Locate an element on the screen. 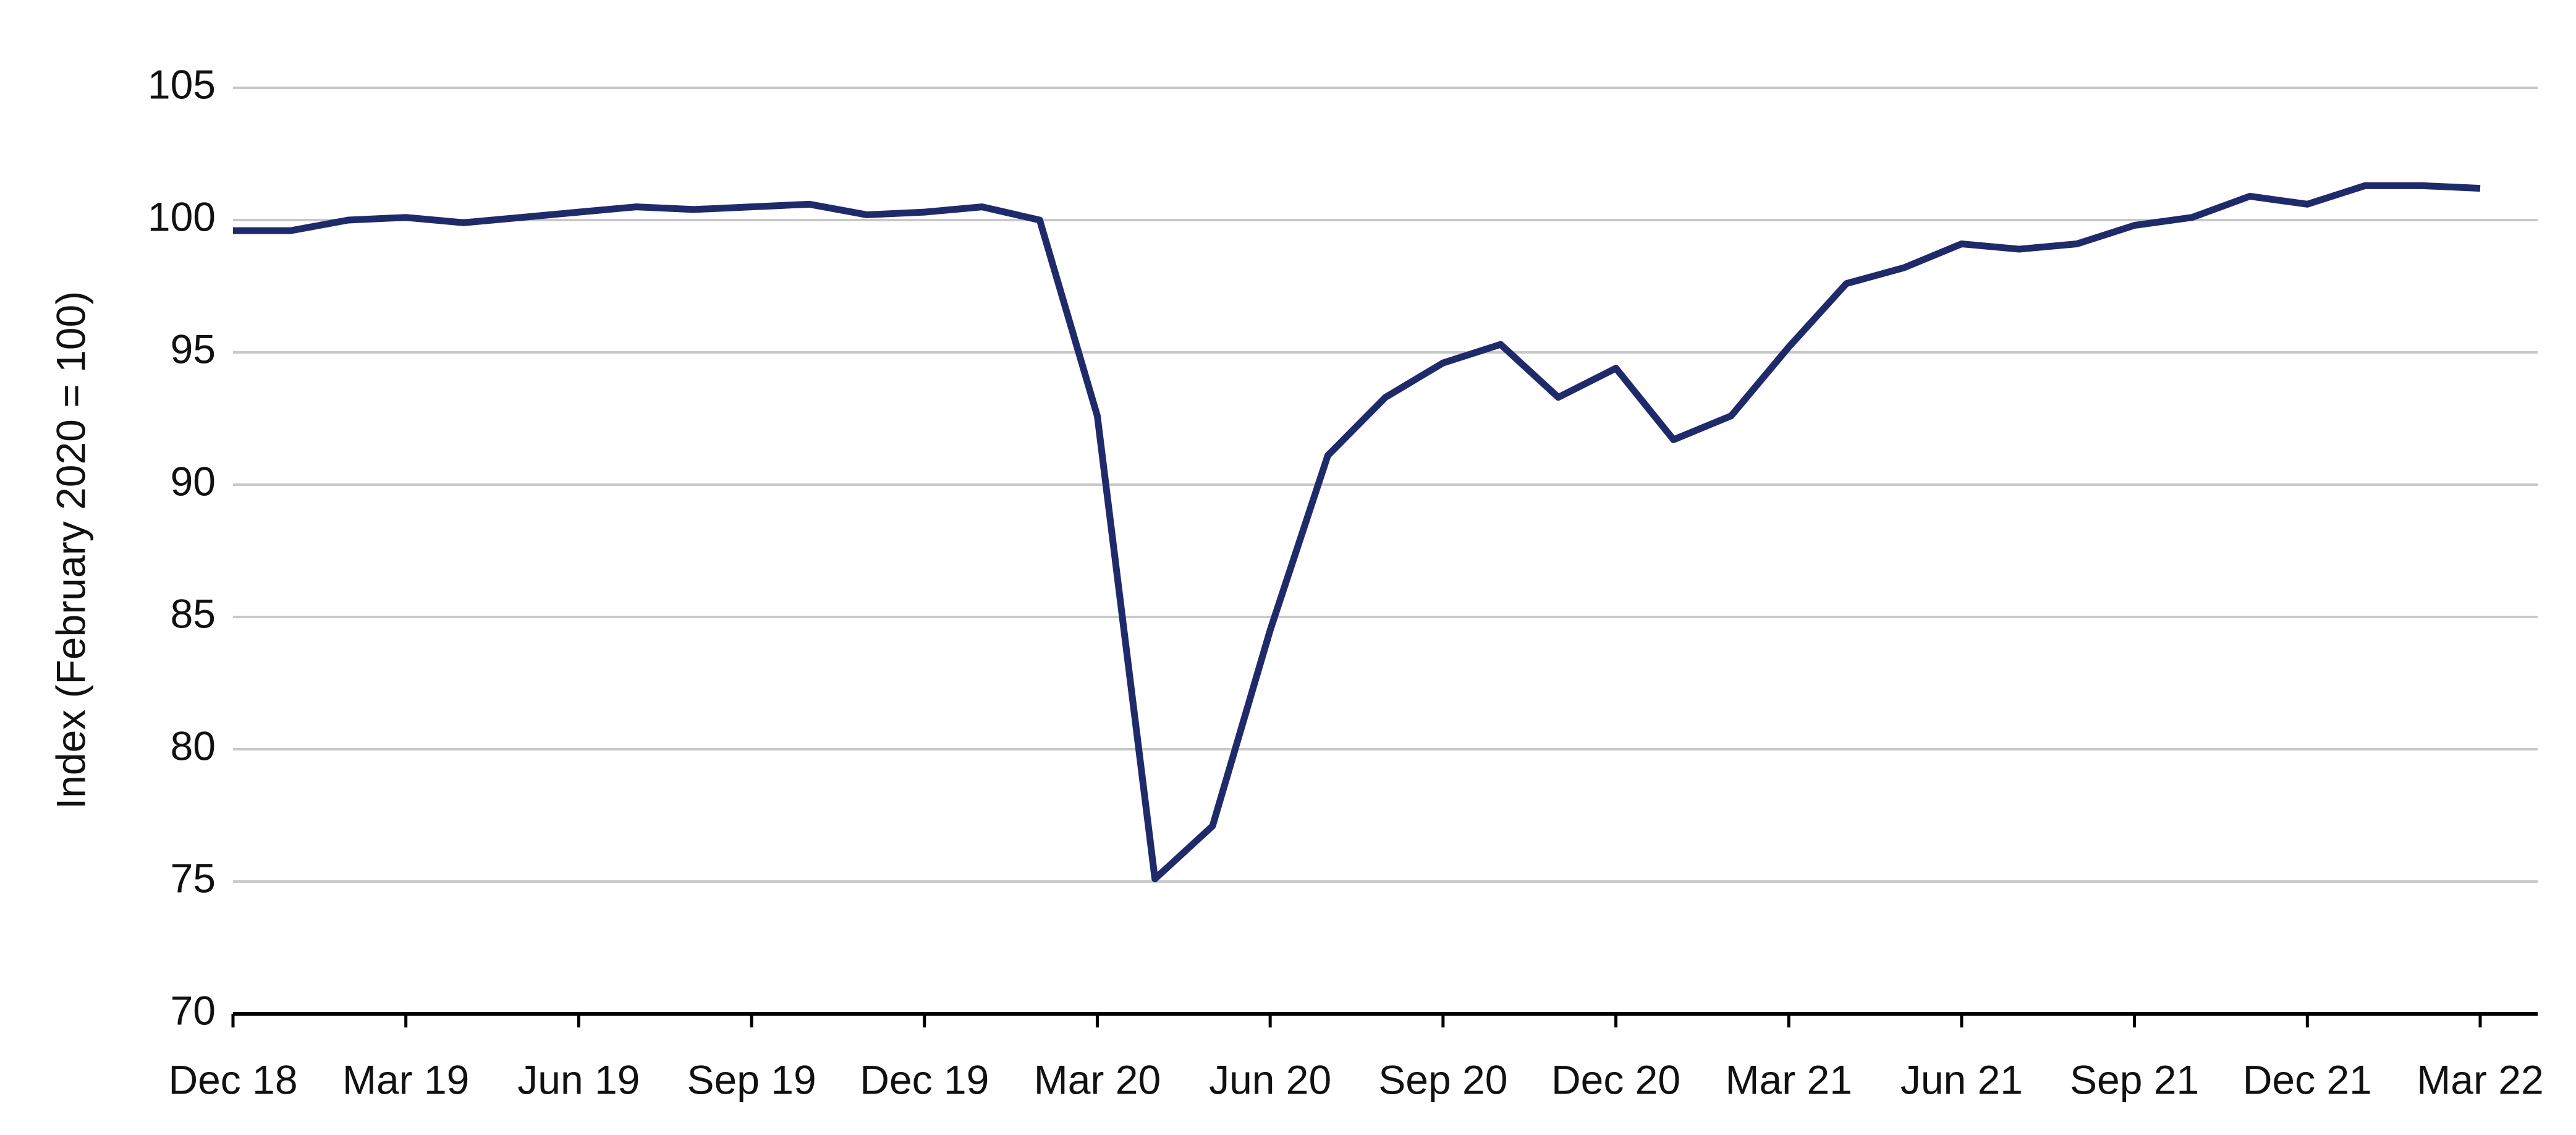  x-tick-label: Dec 21 is located at coordinates (2307, 1079).